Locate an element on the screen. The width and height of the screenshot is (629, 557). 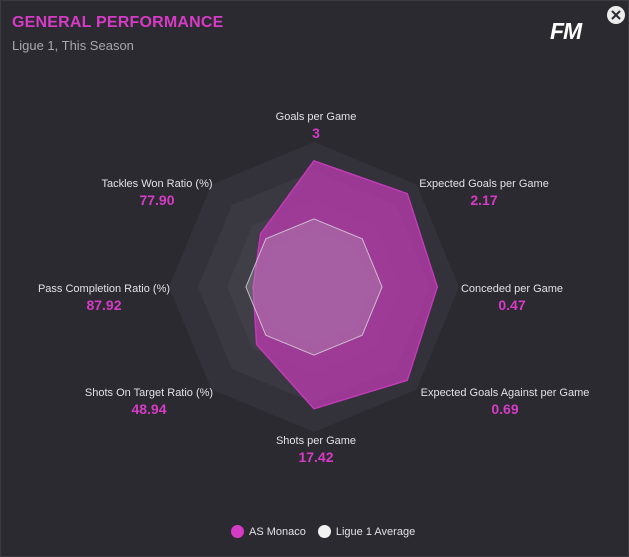
close-icon is located at coordinates (616, 15).